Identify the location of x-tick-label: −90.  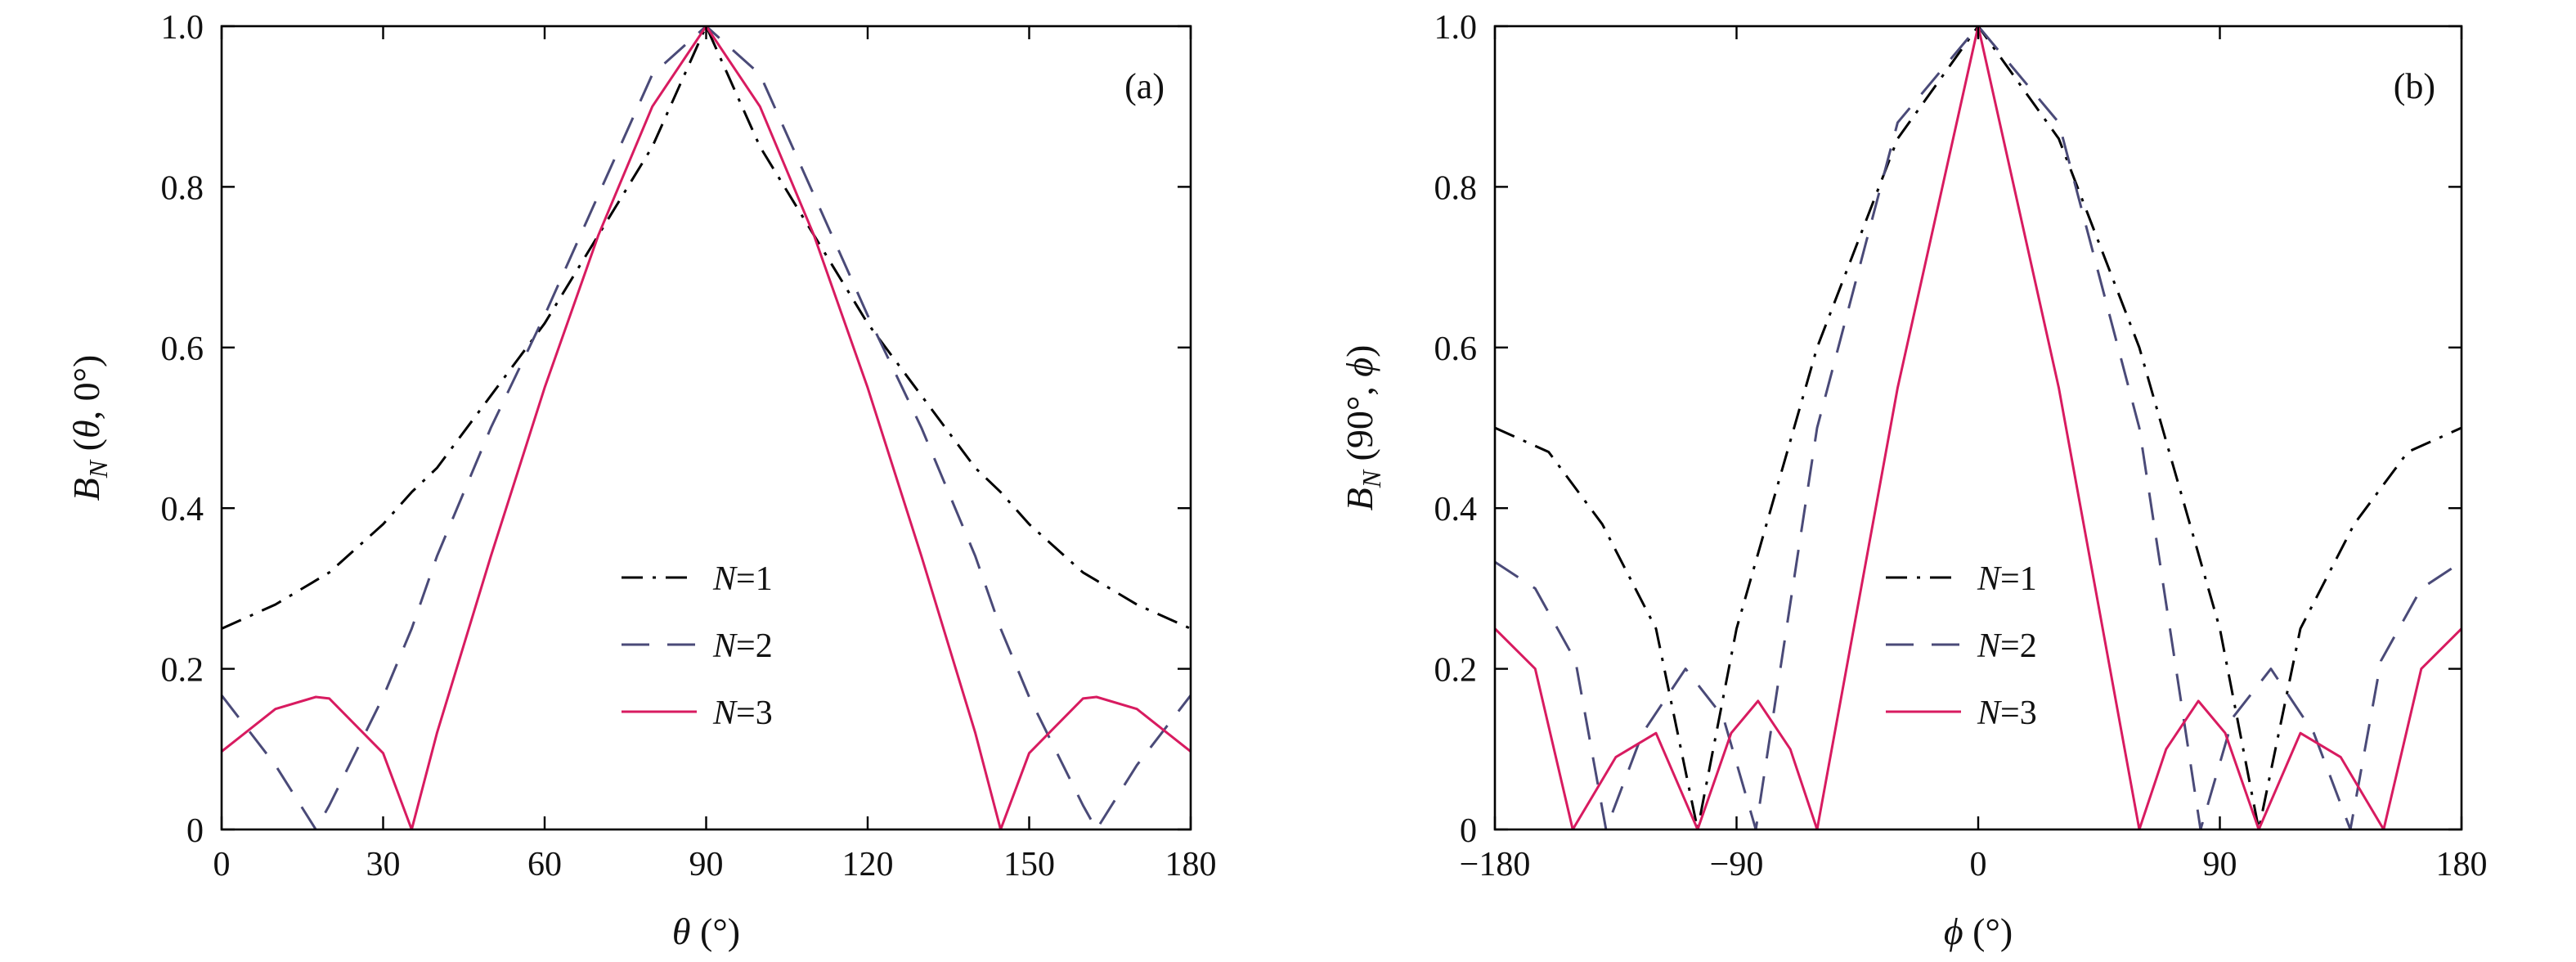
(1737, 864).